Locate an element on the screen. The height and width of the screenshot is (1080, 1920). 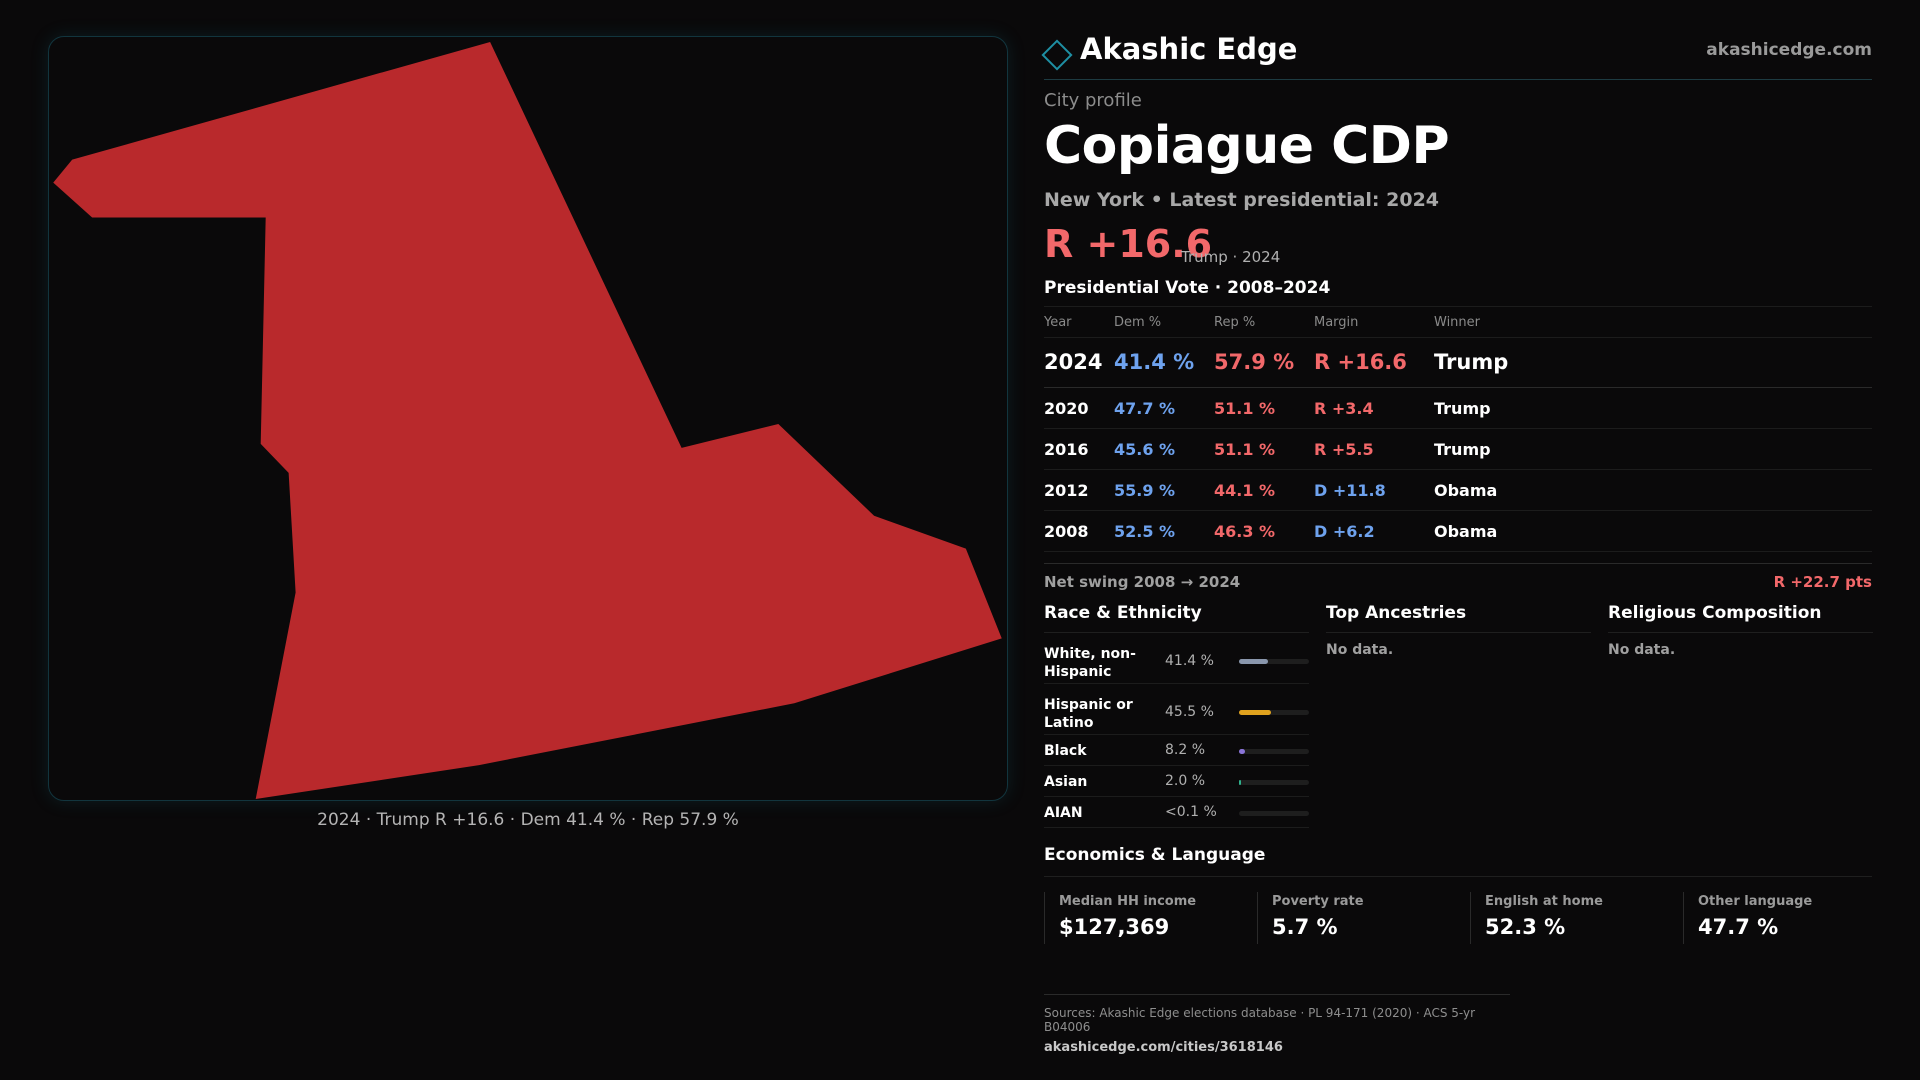
race-value: 45.5 % is located at coordinates (1189, 712).